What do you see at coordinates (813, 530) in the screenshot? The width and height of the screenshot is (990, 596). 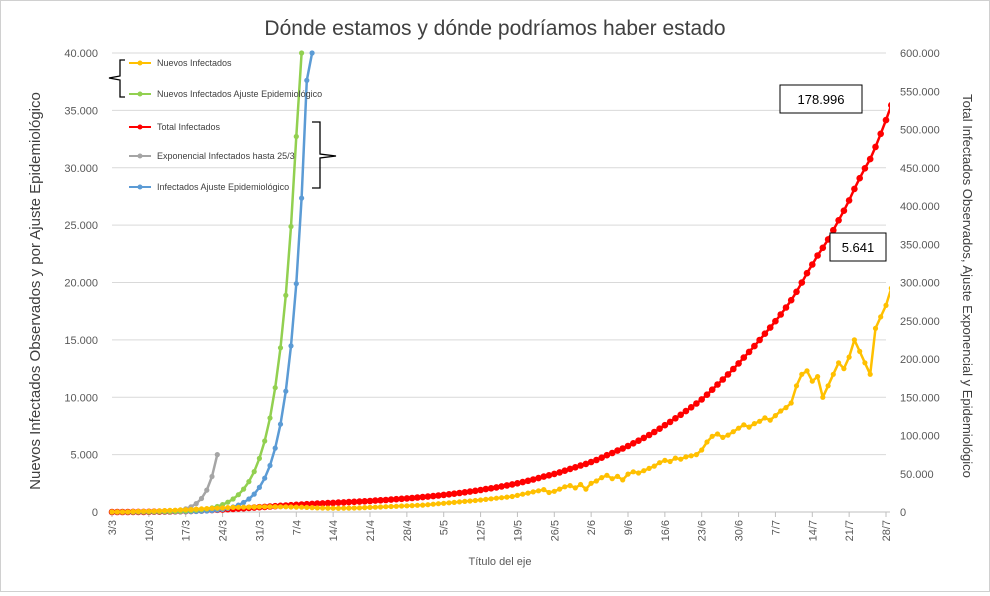 I see `x-tick-label: 14/7` at bounding box center [813, 530].